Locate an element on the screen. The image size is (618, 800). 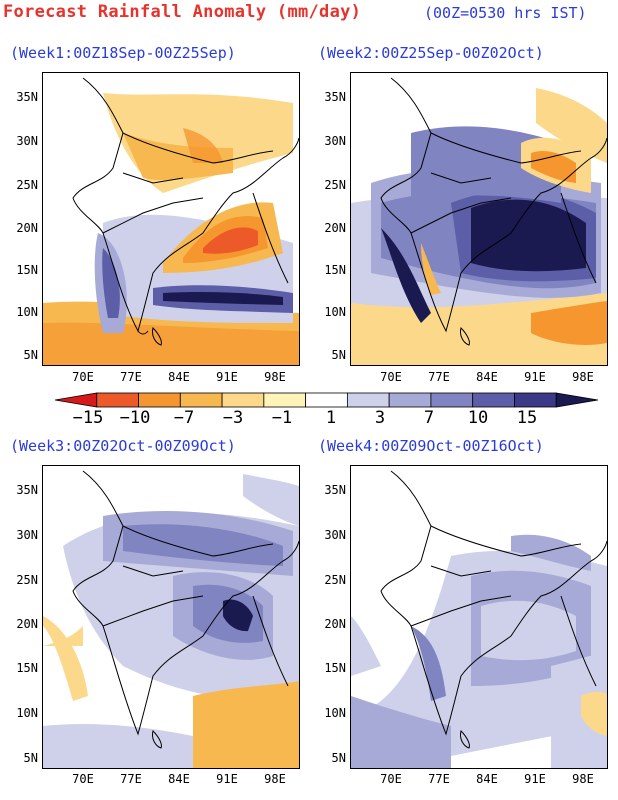
week1-label: (Week1:00Z18Sep-00Z25Sep) is located at coordinates (123, 53).